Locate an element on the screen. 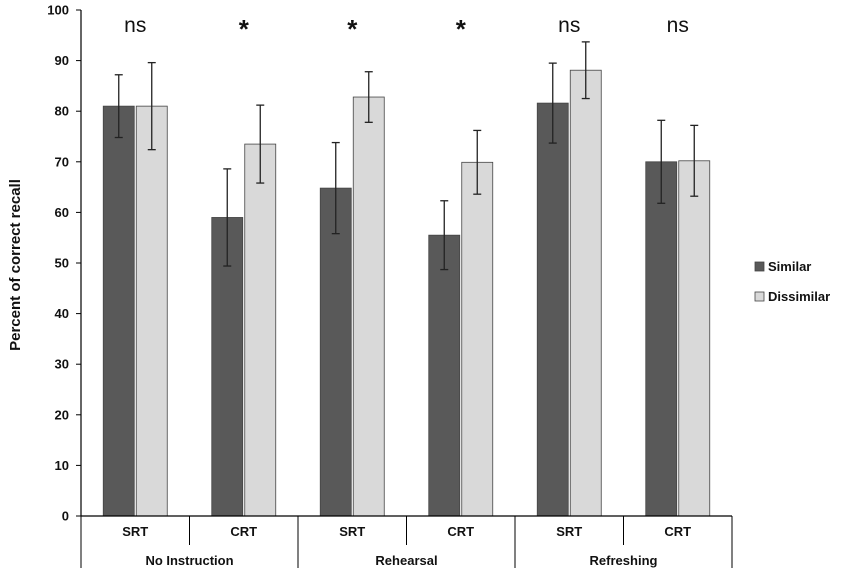 The image size is (850, 575). x-group-label: Refreshing is located at coordinates (624, 560).